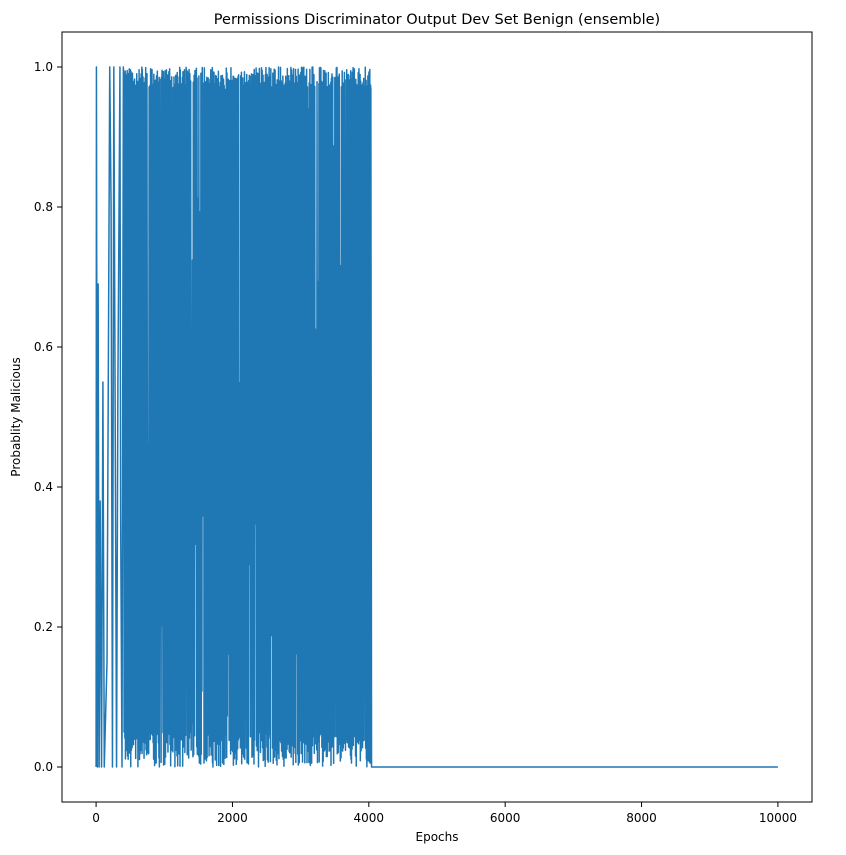  Describe the element at coordinates (505, 818) in the screenshot. I see `x-tick-label: 6000` at that location.